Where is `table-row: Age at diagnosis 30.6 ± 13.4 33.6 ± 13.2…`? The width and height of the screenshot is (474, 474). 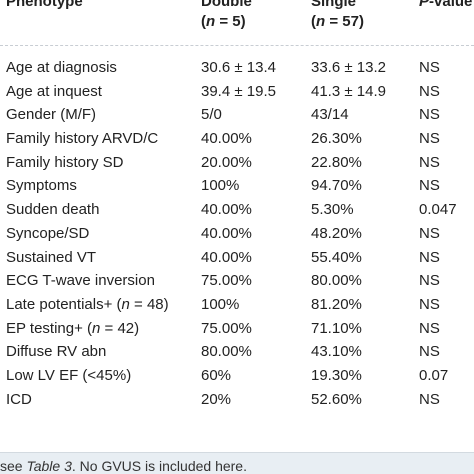
table-row: Age at diagnosis 30.6 ± 13.4 33.6 ± 13.2… is located at coordinates (237, 68).